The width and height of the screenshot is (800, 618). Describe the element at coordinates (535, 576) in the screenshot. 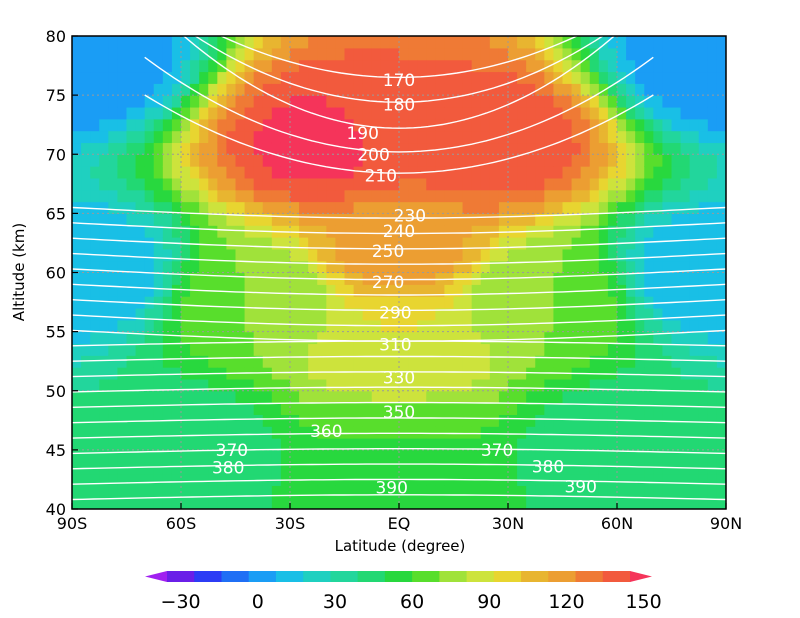

I see `colorbar-swatch` at that location.